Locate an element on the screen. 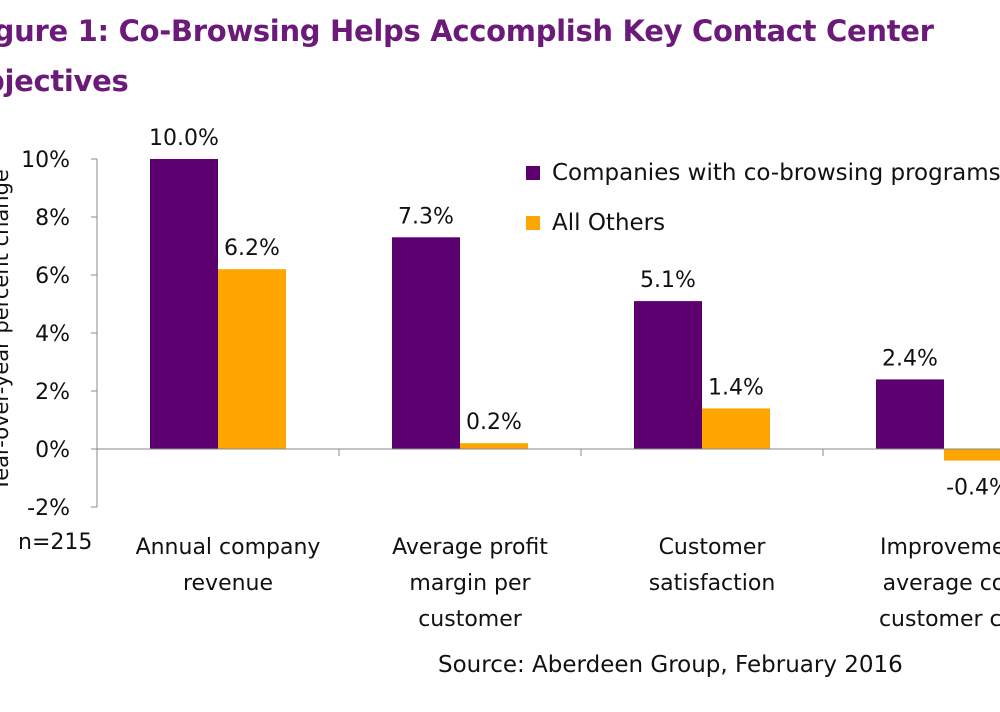  data-label: 0.2% is located at coordinates (494, 422).